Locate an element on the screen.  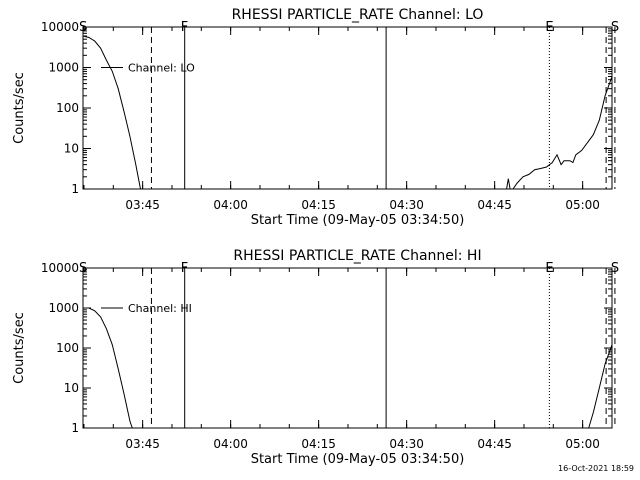
legend-label: Channel: LO is located at coordinates (161, 68).